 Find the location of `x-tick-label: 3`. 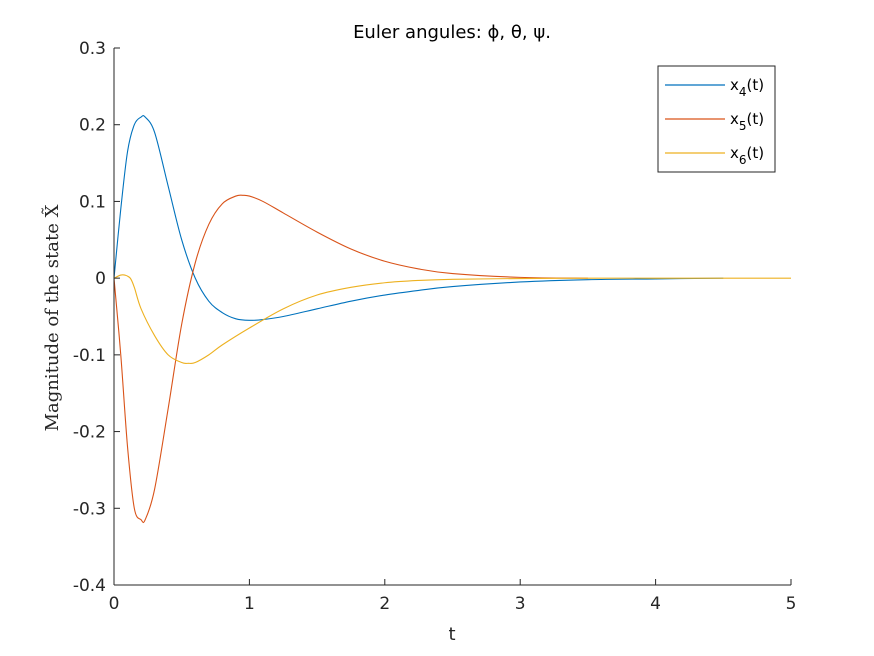

x-tick-label: 3 is located at coordinates (520, 604).